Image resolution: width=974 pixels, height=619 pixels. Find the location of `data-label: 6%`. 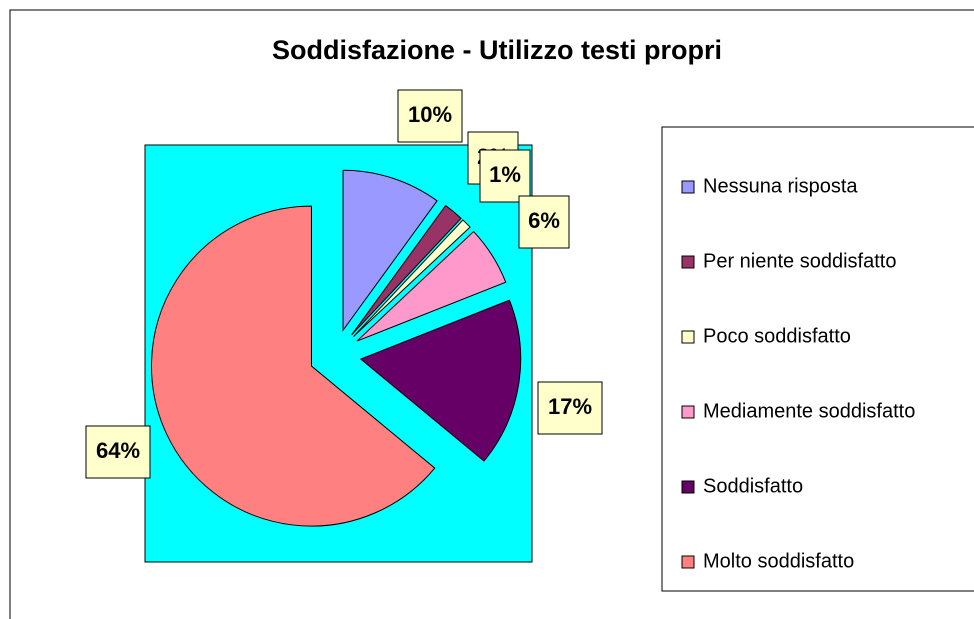

data-label: 6% is located at coordinates (544, 220).